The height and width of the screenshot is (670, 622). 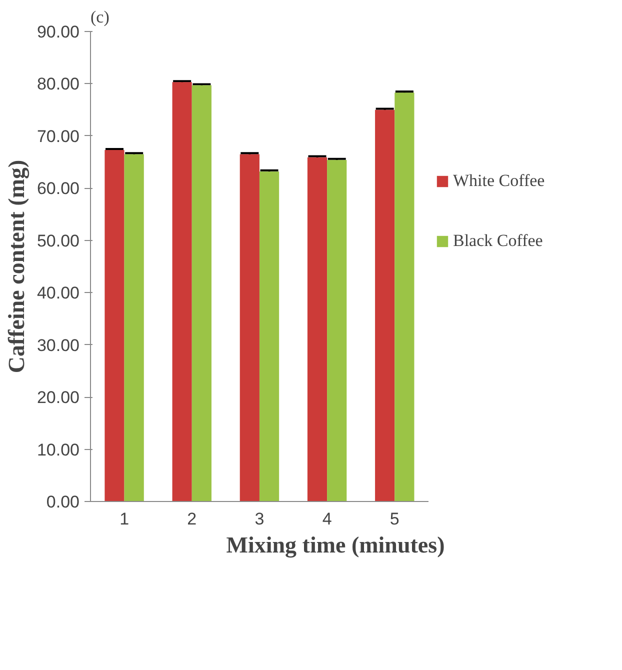 What do you see at coordinates (58, 84) in the screenshot?
I see `y-tick-label: 80.00` at bounding box center [58, 84].